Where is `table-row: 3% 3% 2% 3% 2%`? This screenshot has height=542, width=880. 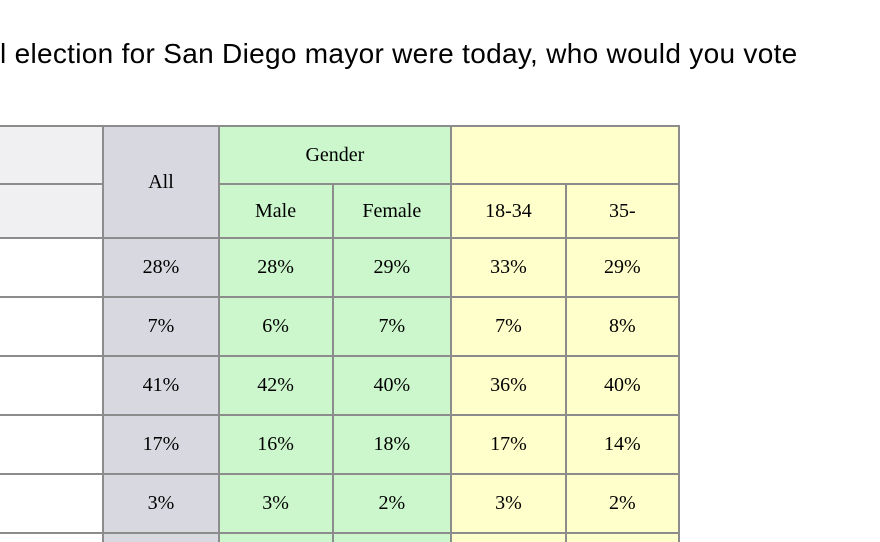
table-row: 3% 3% 2% 3% 2% is located at coordinates (340, 503).